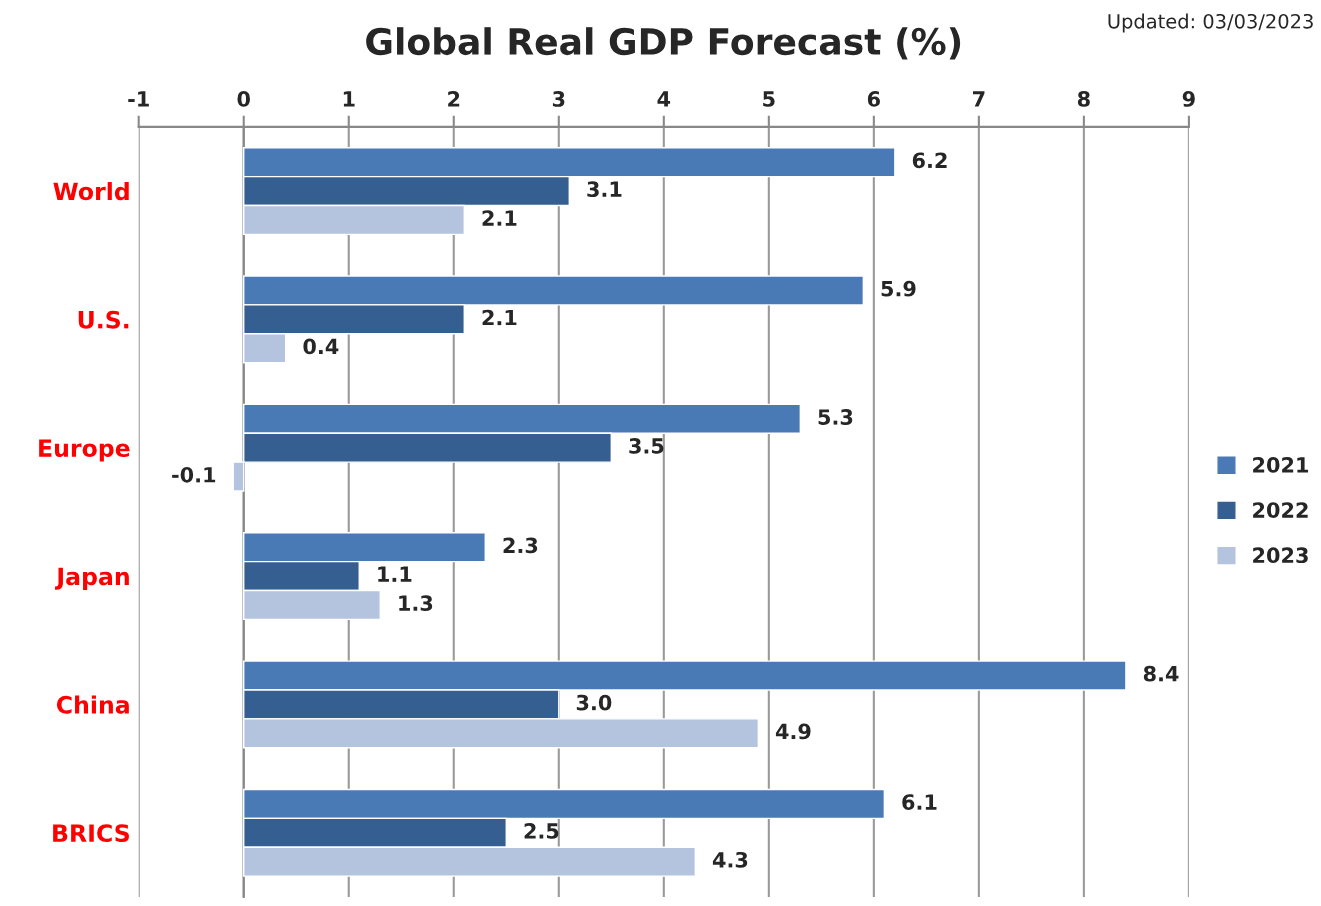  I want to click on x-tick-label: 7, so click(979, 99).